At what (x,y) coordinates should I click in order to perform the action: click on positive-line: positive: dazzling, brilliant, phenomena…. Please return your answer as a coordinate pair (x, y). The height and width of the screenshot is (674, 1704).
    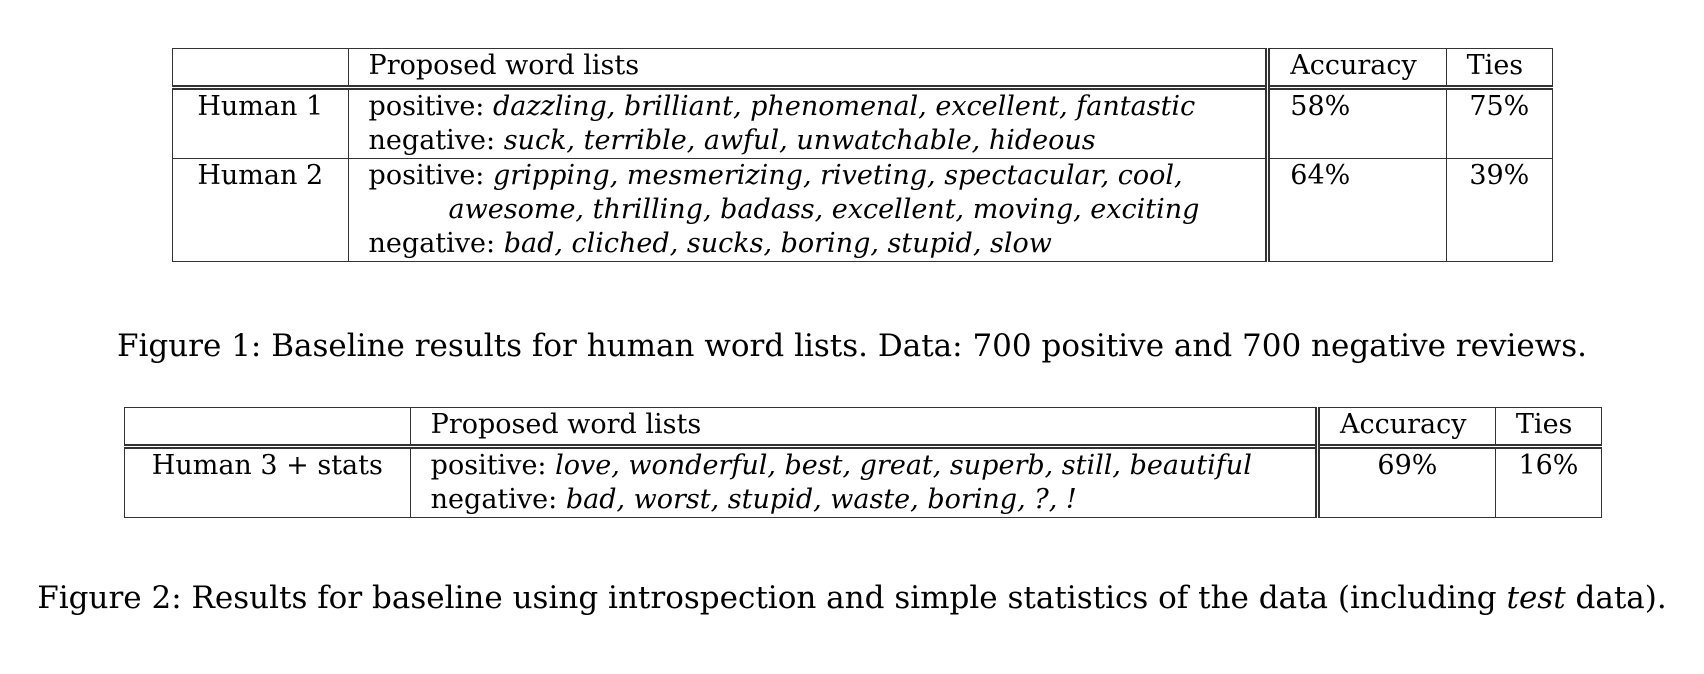
    Looking at the image, I should click on (807, 107).